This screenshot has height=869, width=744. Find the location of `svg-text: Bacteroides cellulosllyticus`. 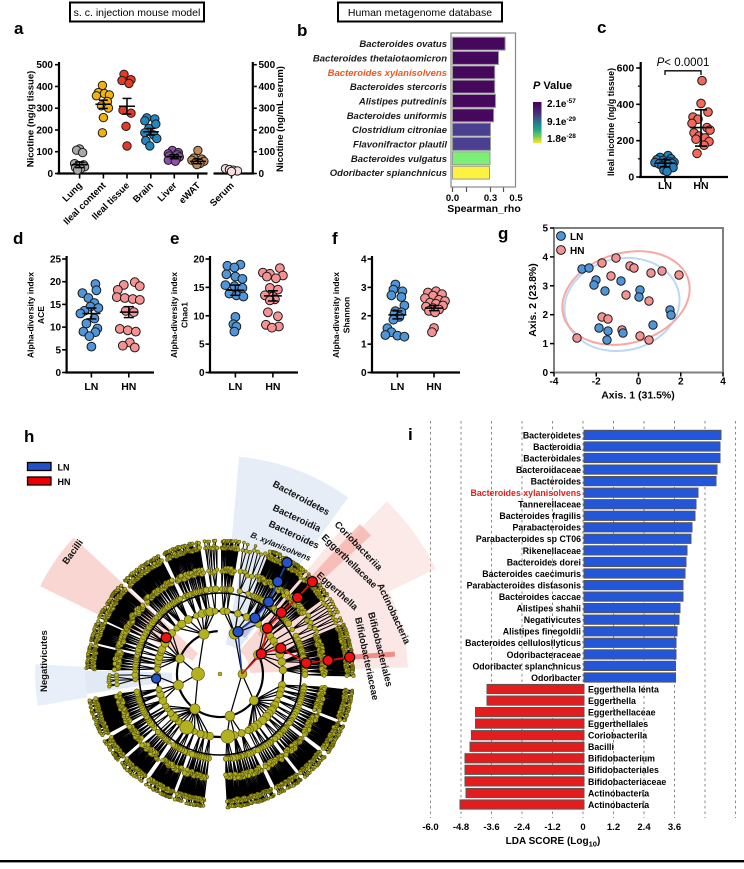

svg-text: Bacteroides cellulosllyticus is located at coordinates (523, 643).